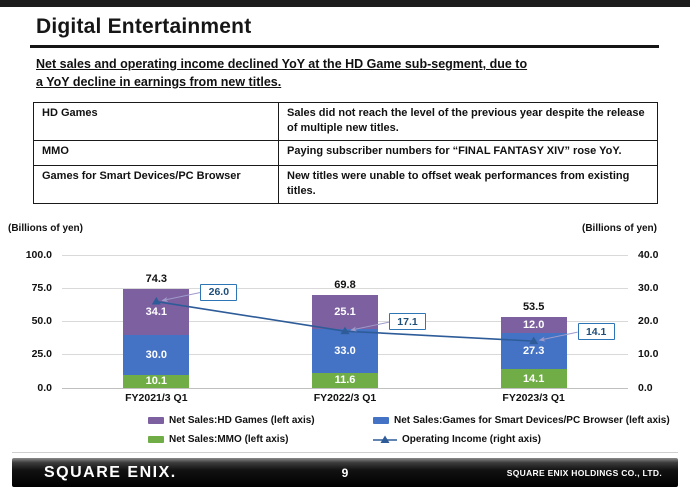 The height and width of the screenshot is (490, 690). Describe the element at coordinates (41, 321) in the screenshot. I see `left-axis-tick-label: 50.0` at that location.